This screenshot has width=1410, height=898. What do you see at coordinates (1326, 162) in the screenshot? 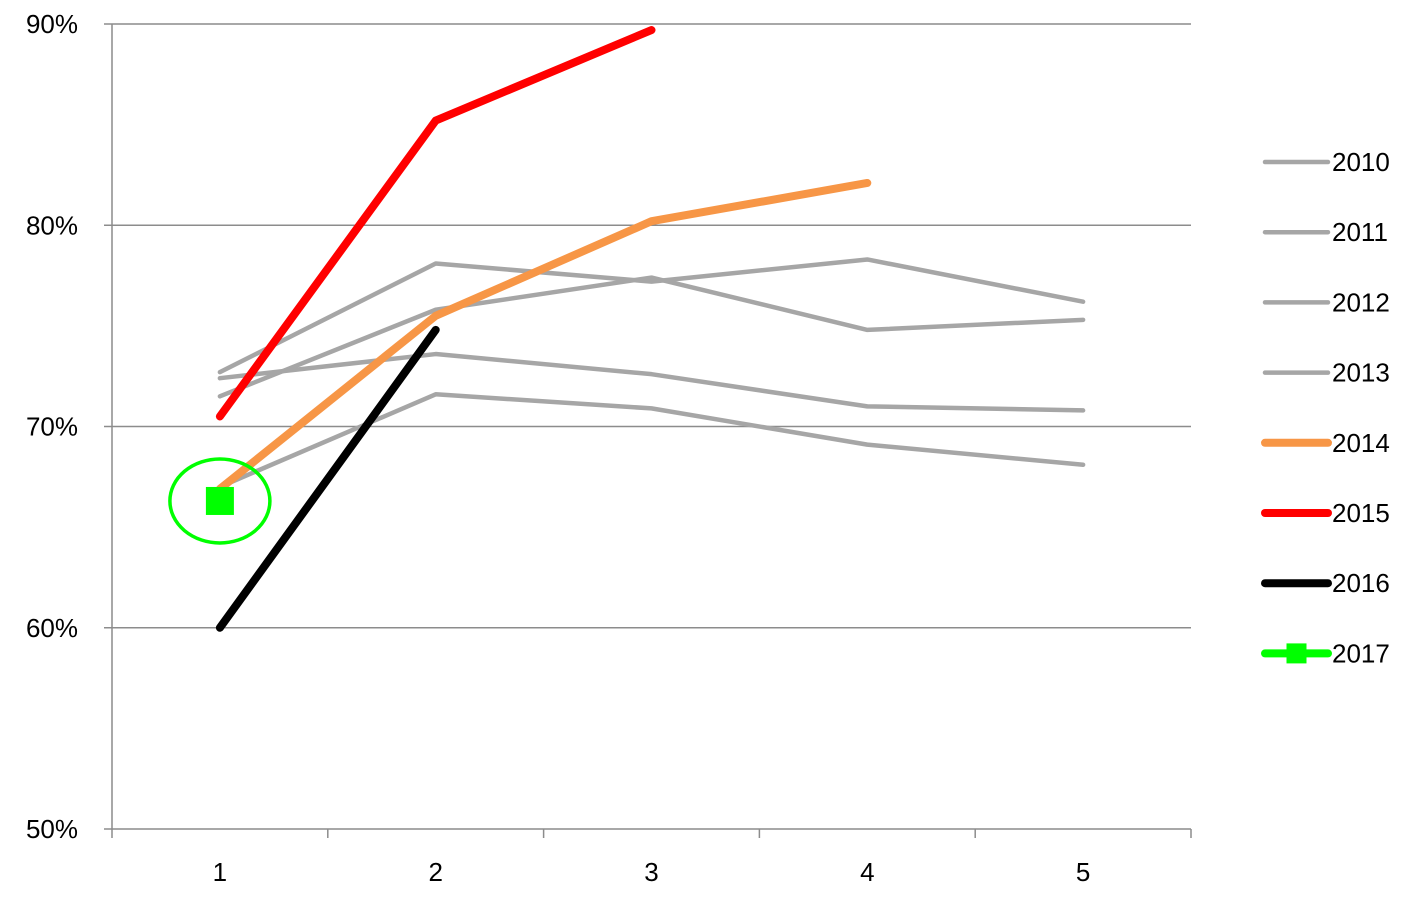
I see `legend-item-2010: 2010` at bounding box center [1326, 162].